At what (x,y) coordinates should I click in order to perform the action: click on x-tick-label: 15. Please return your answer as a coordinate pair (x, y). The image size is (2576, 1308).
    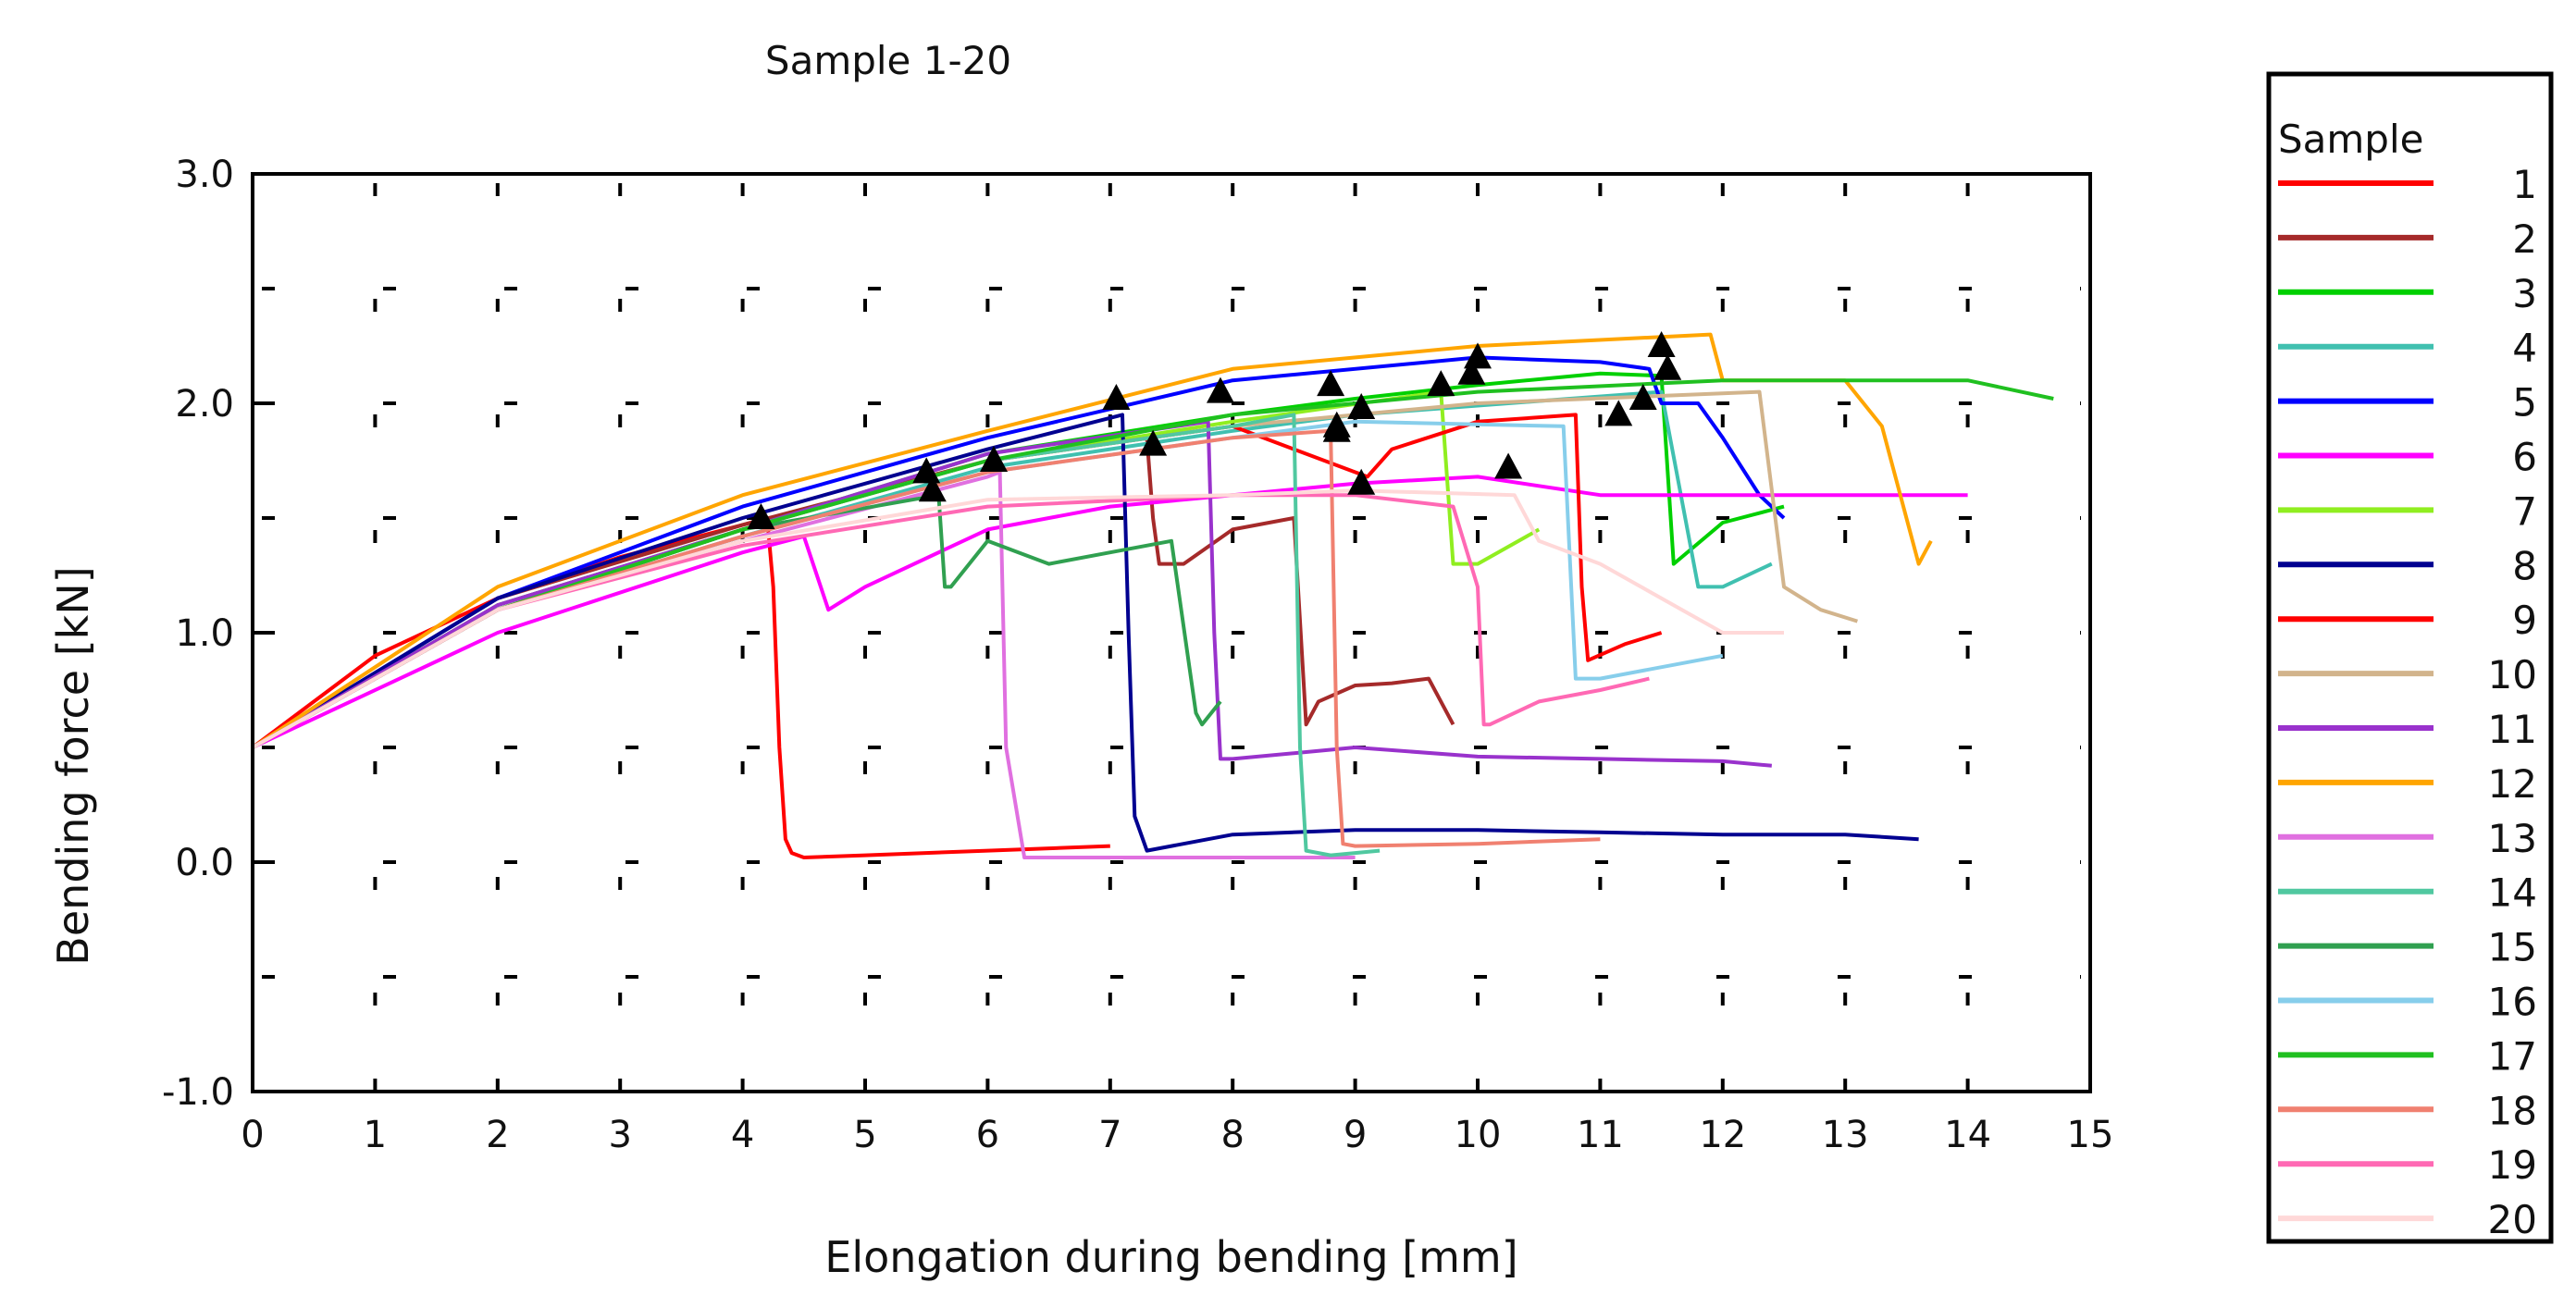
    Looking at the image, I should click on (2091, 1135).